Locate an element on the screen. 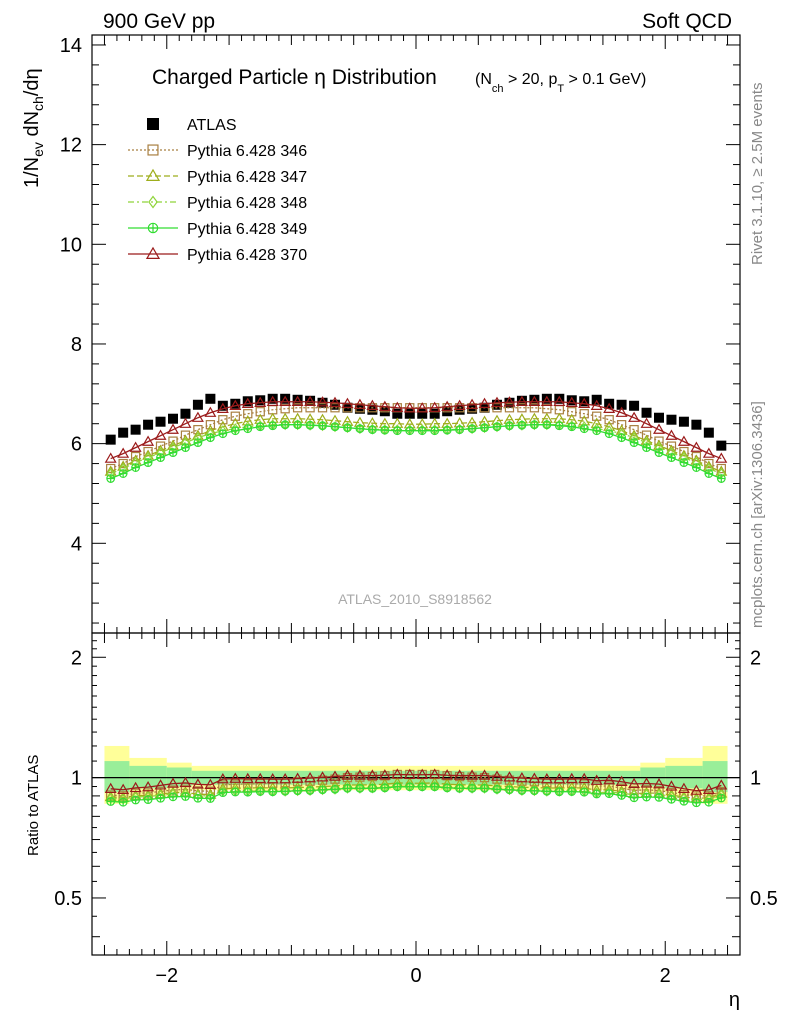 The width and height of the screenshot is (786, 1024). y-tick-label-top-0: 4 is located at coordinates (76, 544).